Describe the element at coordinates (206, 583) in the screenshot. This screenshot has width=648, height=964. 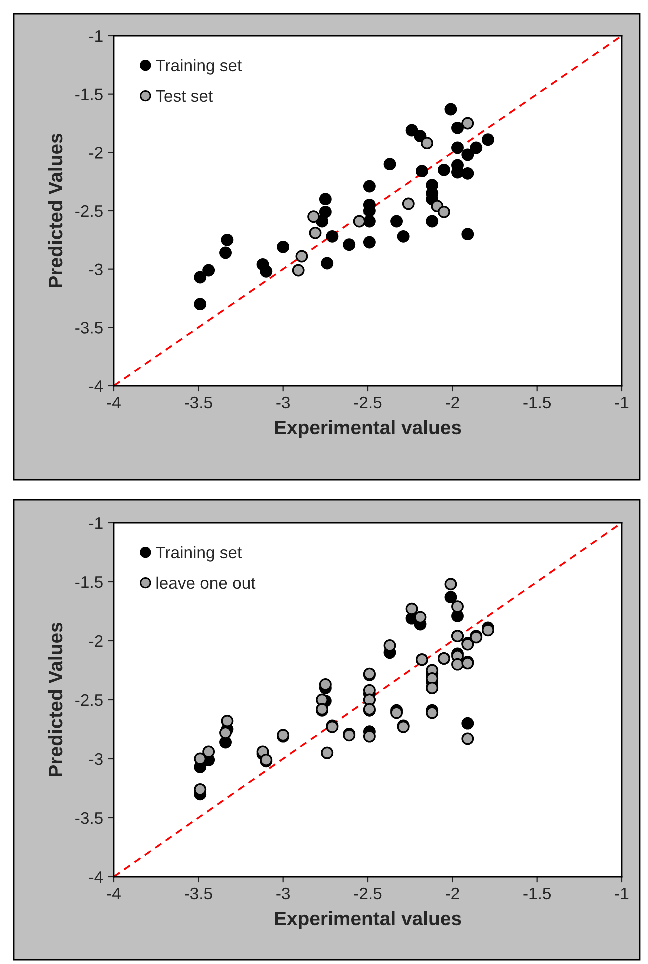
I see `legend-label: leave one out` at that location.